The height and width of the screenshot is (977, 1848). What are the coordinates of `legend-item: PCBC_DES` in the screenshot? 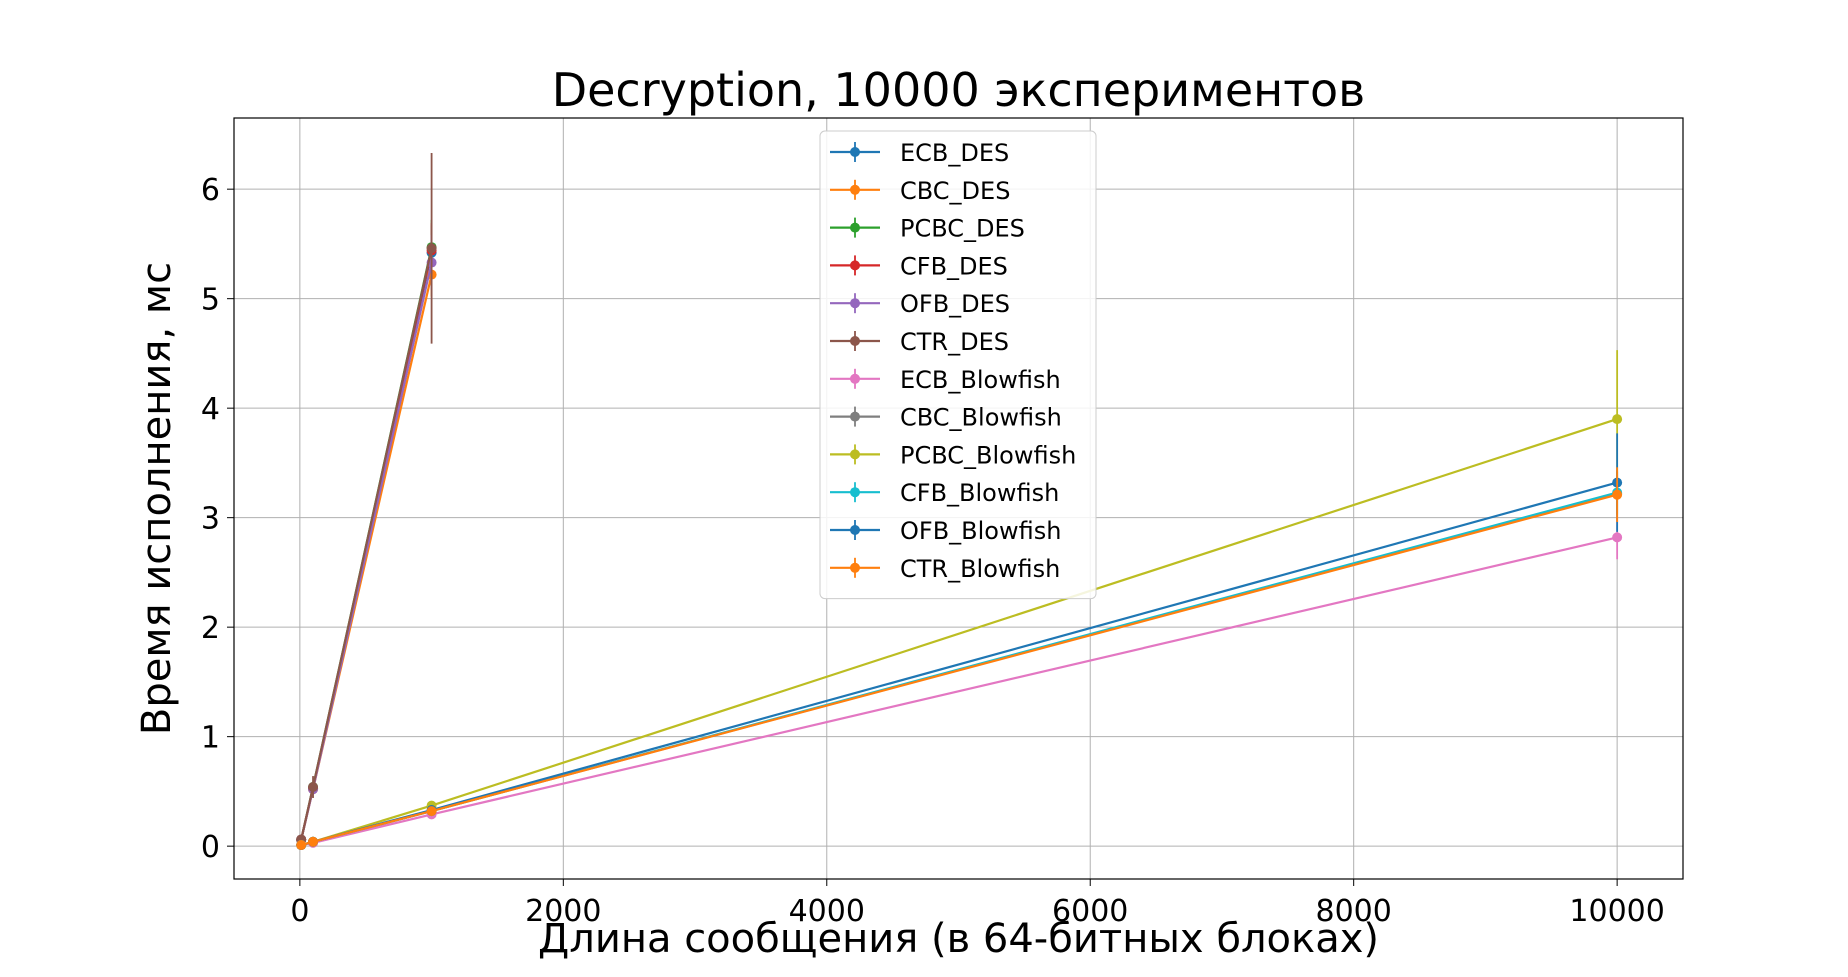 It's located at (927, 229).